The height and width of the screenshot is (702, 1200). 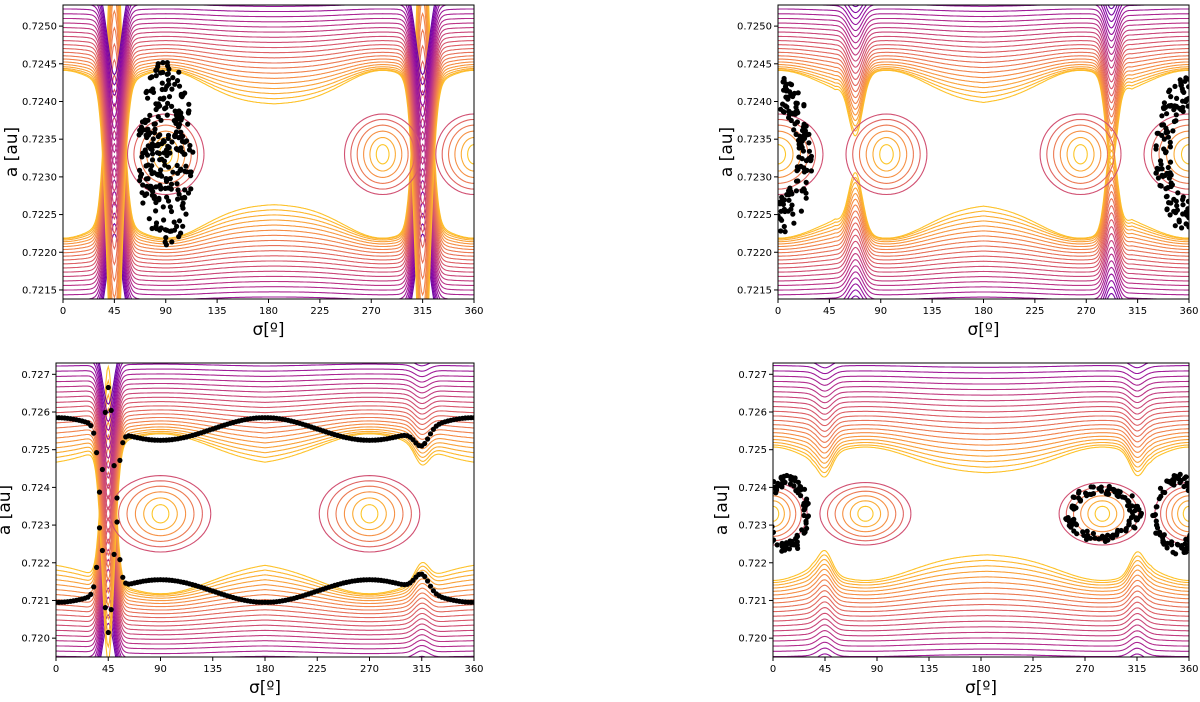 What do you see at coordinates (473, 669) in the screenshot?
I see `x-tick-label: 360` at bounding box center [473, 669].